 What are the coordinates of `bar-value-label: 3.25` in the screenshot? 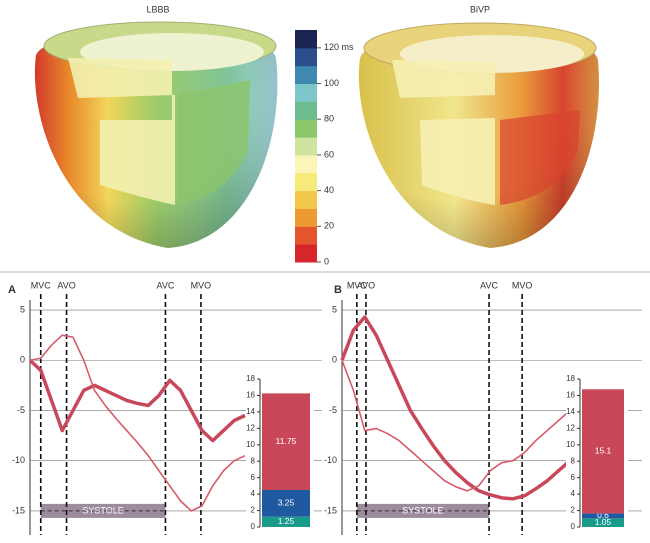 It's located at (286, 503).